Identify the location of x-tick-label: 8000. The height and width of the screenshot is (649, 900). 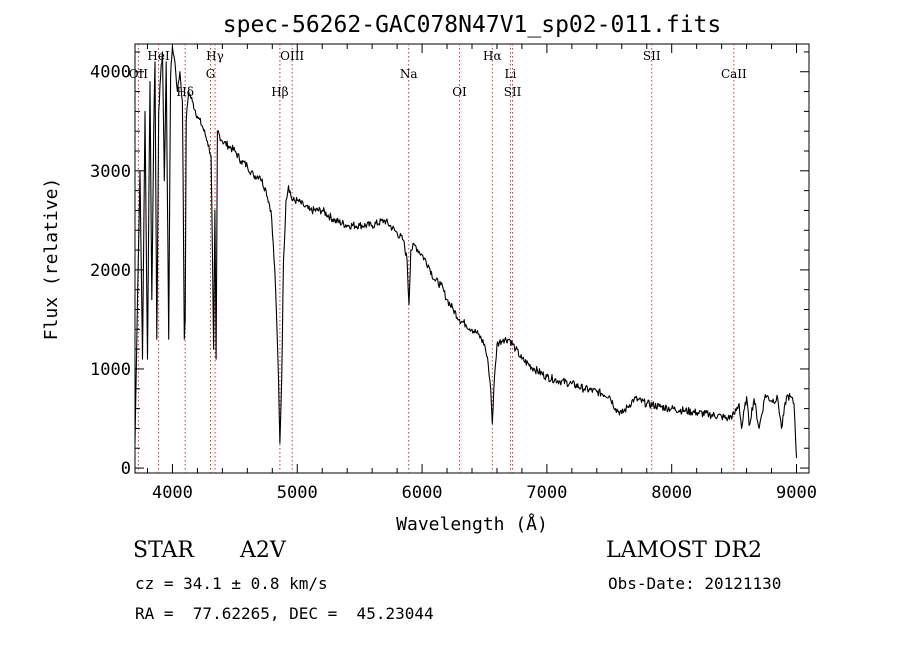
(671, 493).